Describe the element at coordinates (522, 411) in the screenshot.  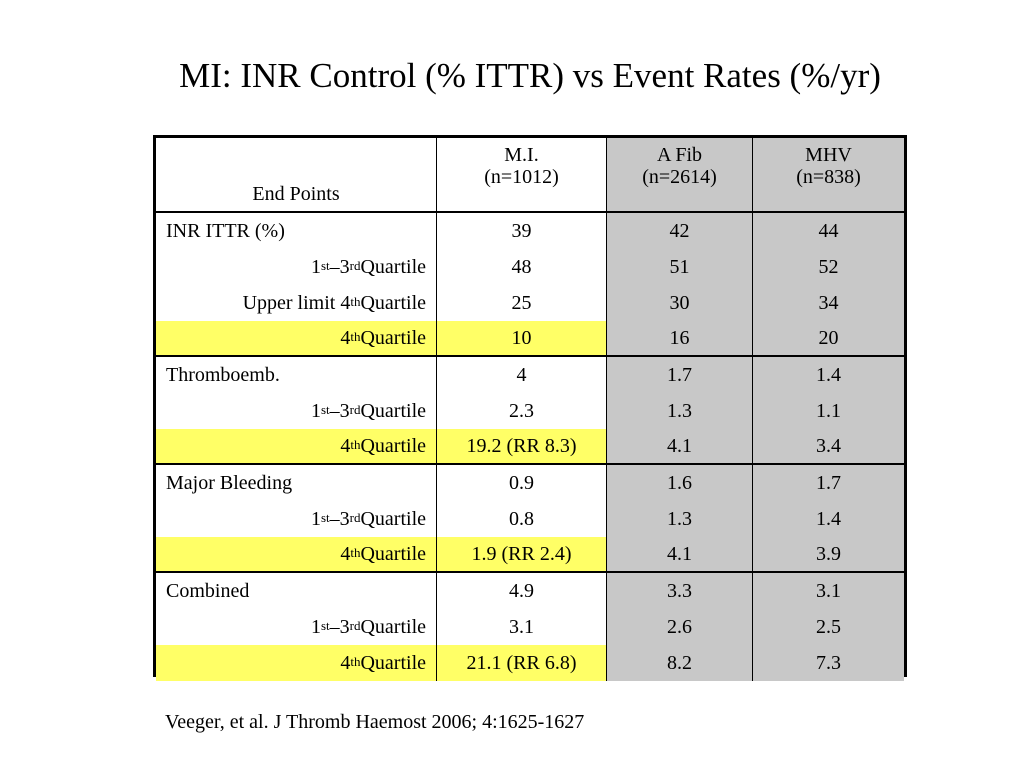
I see `cell-mi: 2.3` at that location.